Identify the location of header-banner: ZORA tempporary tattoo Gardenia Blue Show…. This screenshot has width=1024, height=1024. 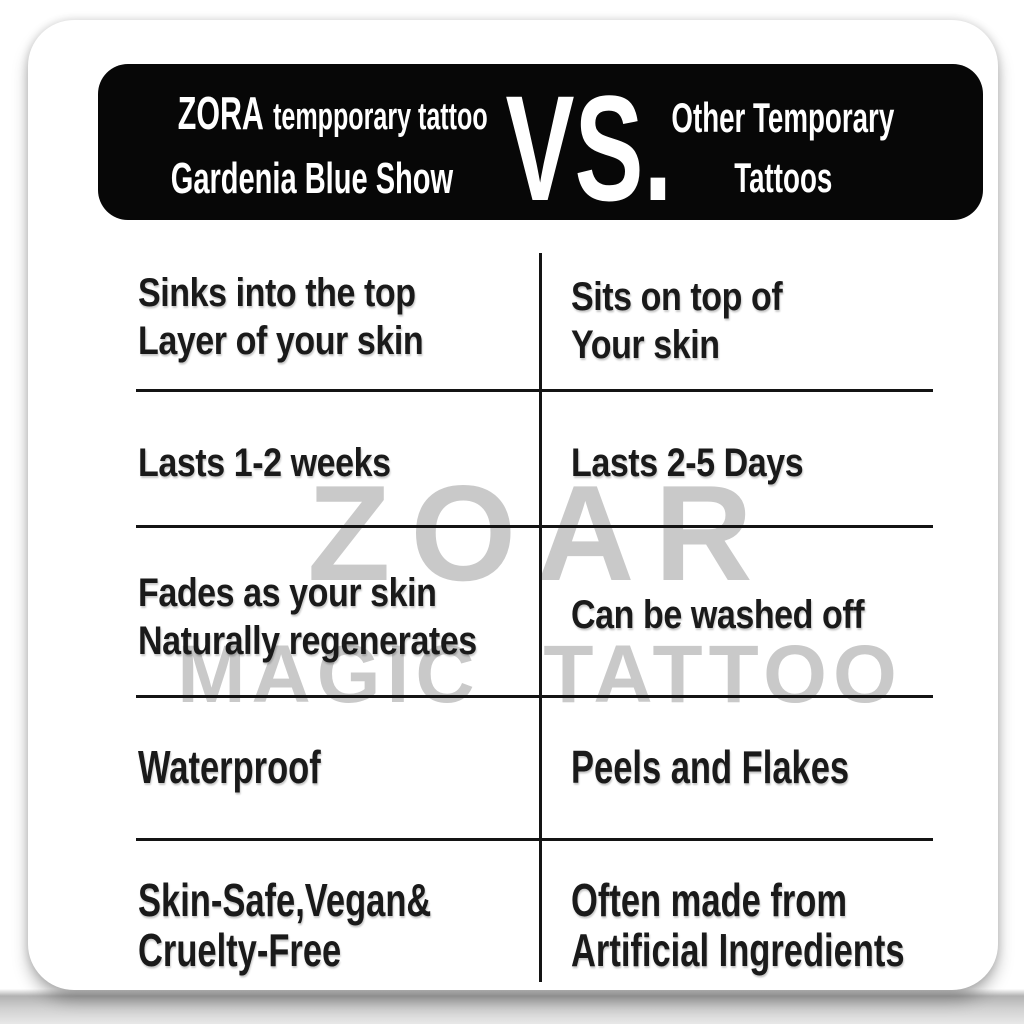
(540, 145).